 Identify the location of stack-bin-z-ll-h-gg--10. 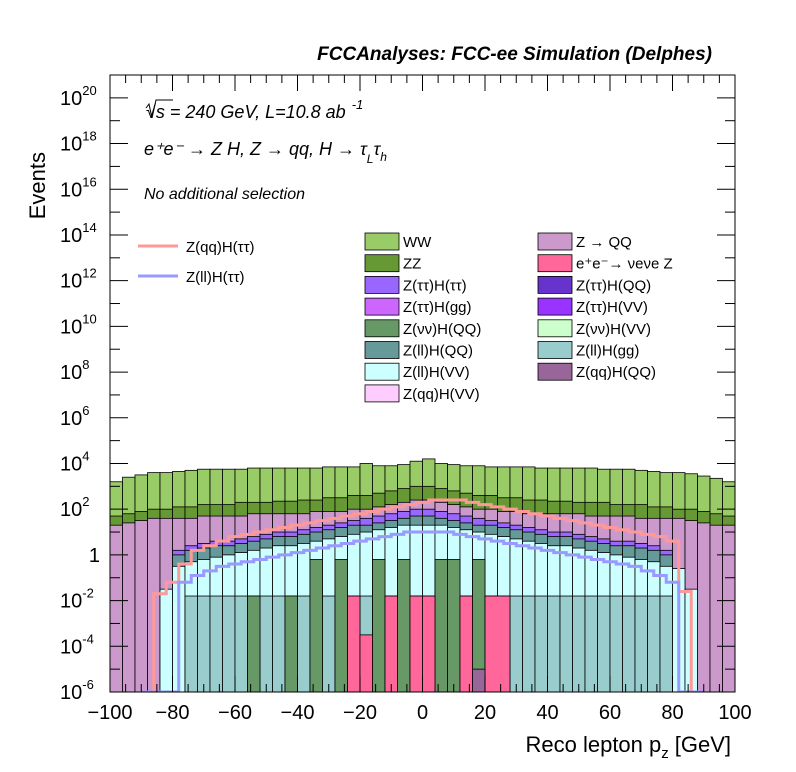
(241, 643).